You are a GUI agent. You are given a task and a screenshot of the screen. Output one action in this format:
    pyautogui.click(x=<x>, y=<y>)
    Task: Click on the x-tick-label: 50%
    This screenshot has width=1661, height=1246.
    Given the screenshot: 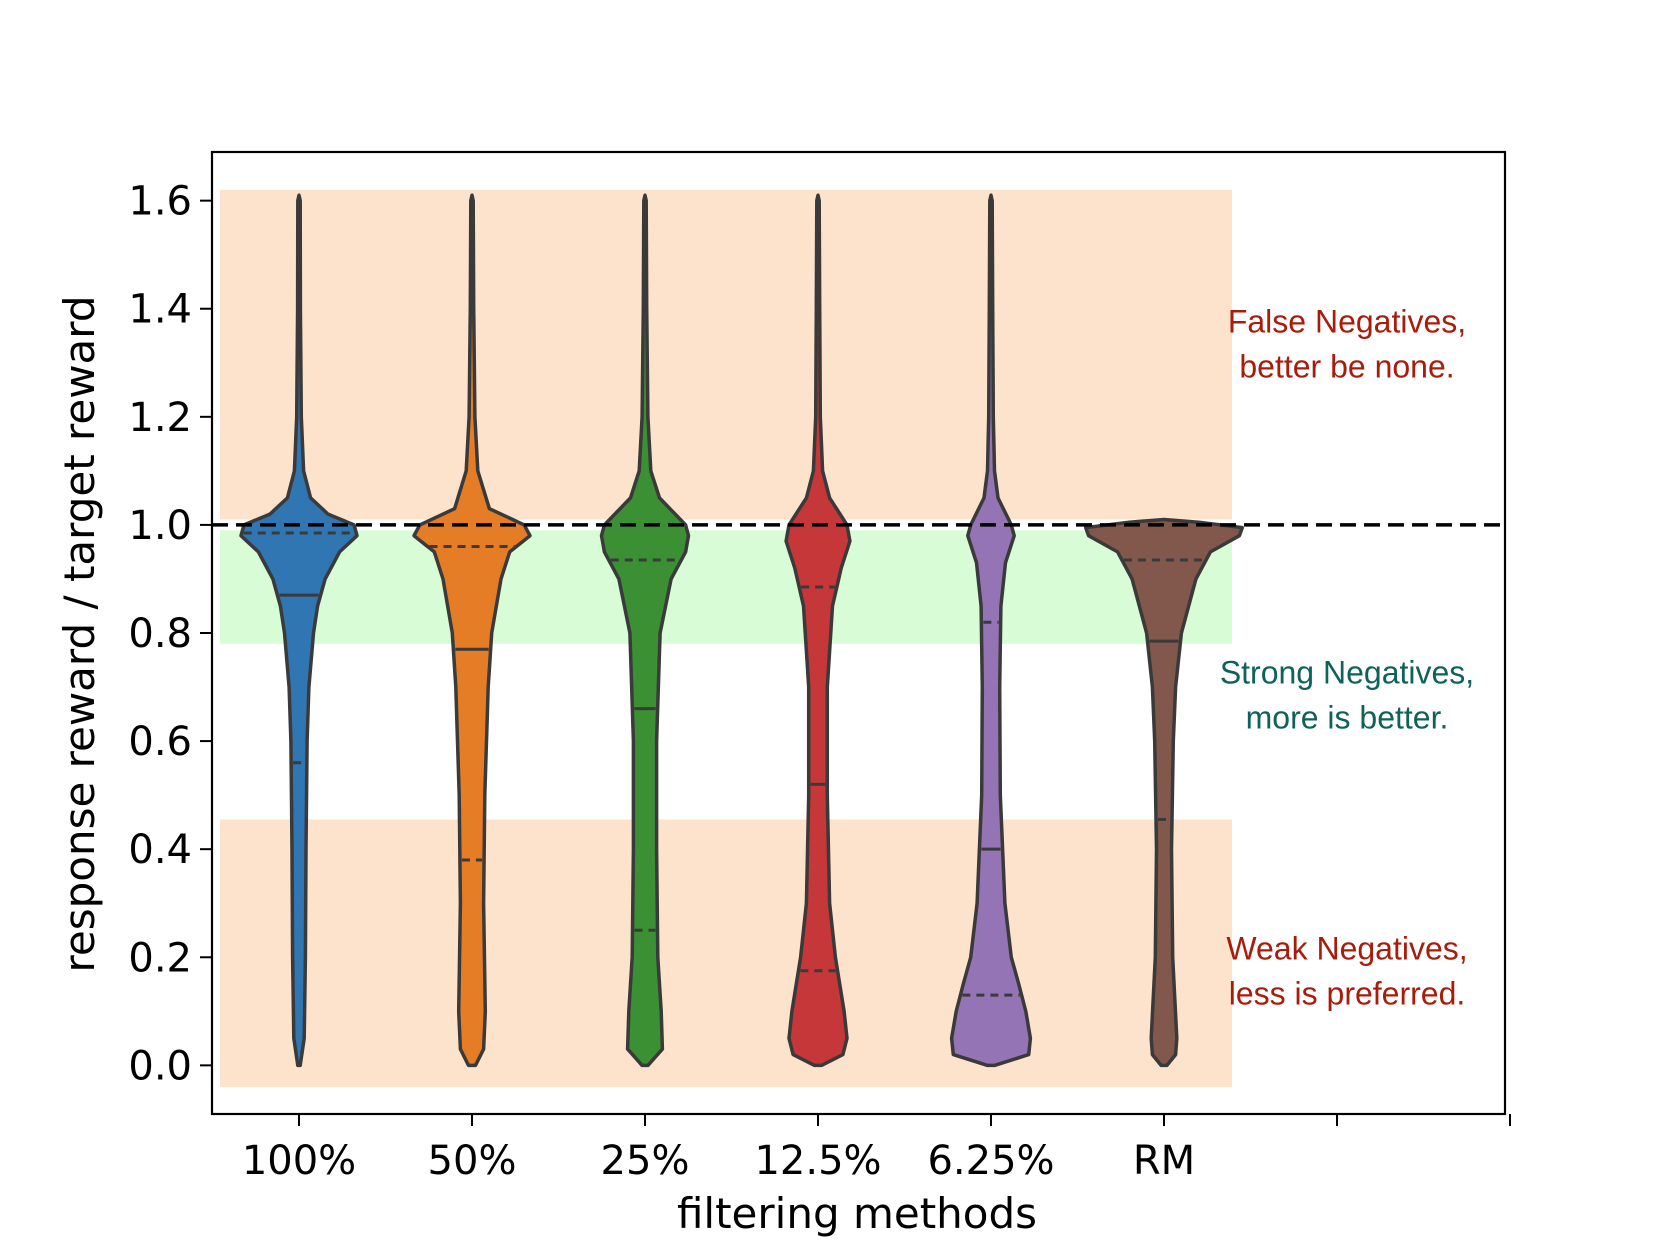 What is the action you would take?
    pyautogui.click(x=472, y=1161)
    